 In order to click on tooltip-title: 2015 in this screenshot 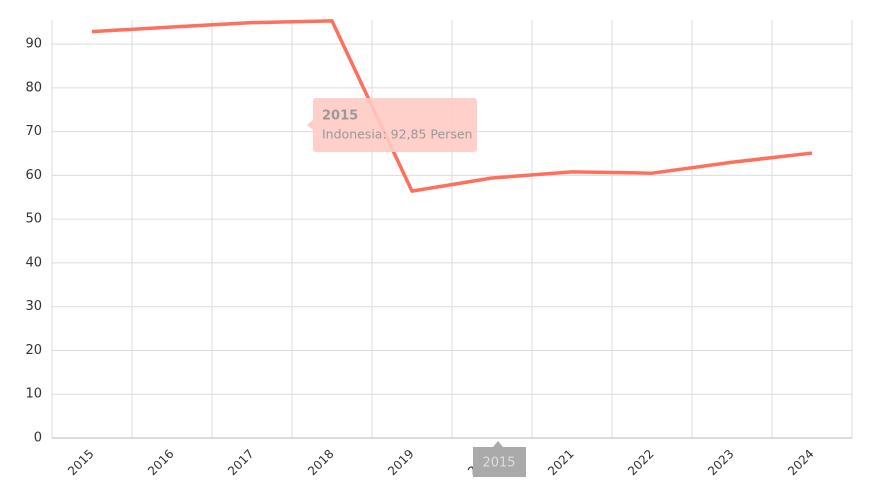, I will do `click(340, 116)`.